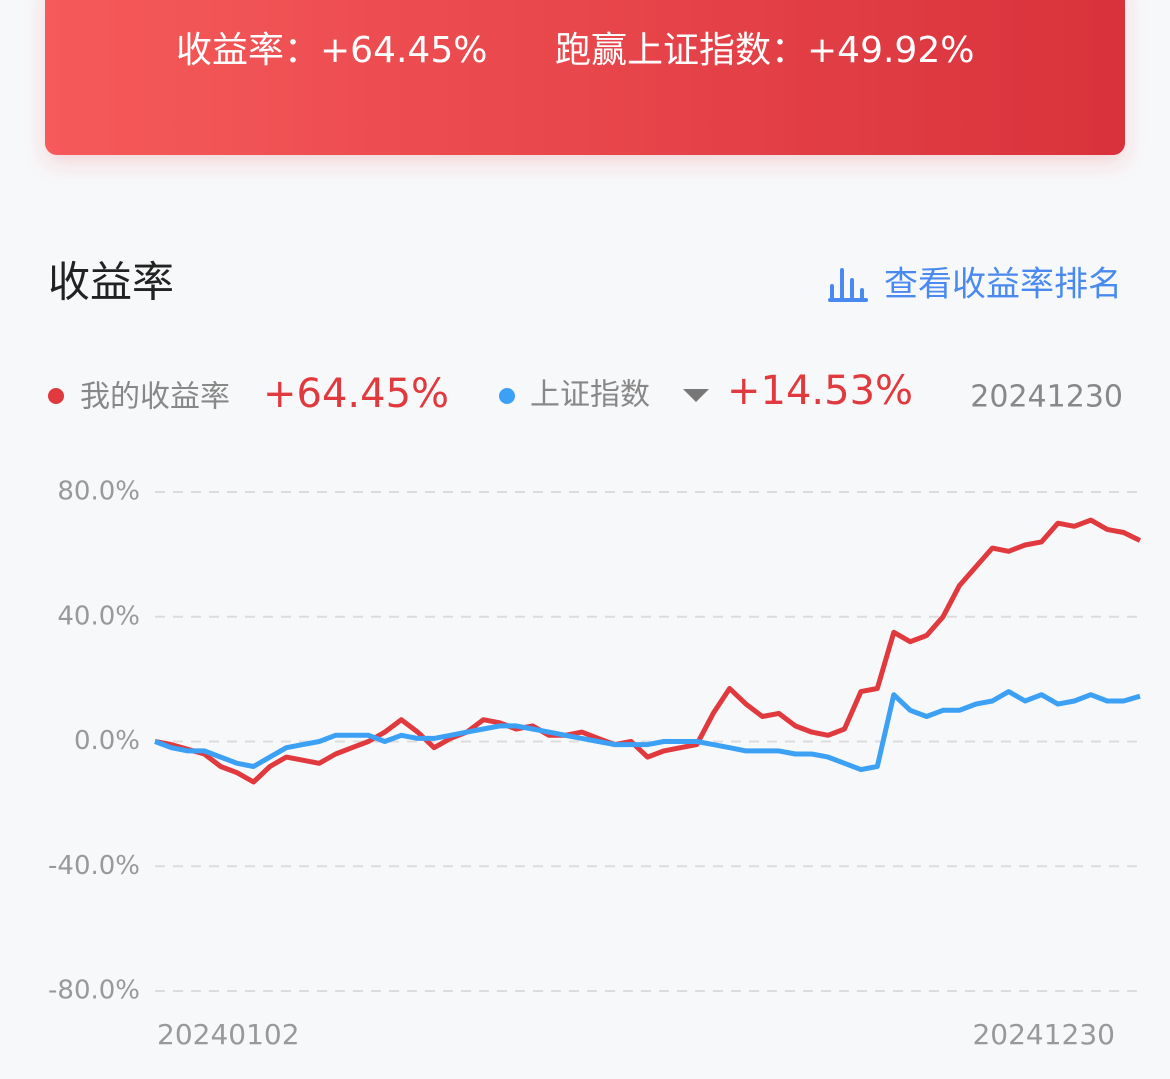 The width and height of the screenshot is (1170, 1079). Describe the element at coordinates (1003, 285) in the screenshot. I see `ranking-link-text: 查看收益率排名` at that location.